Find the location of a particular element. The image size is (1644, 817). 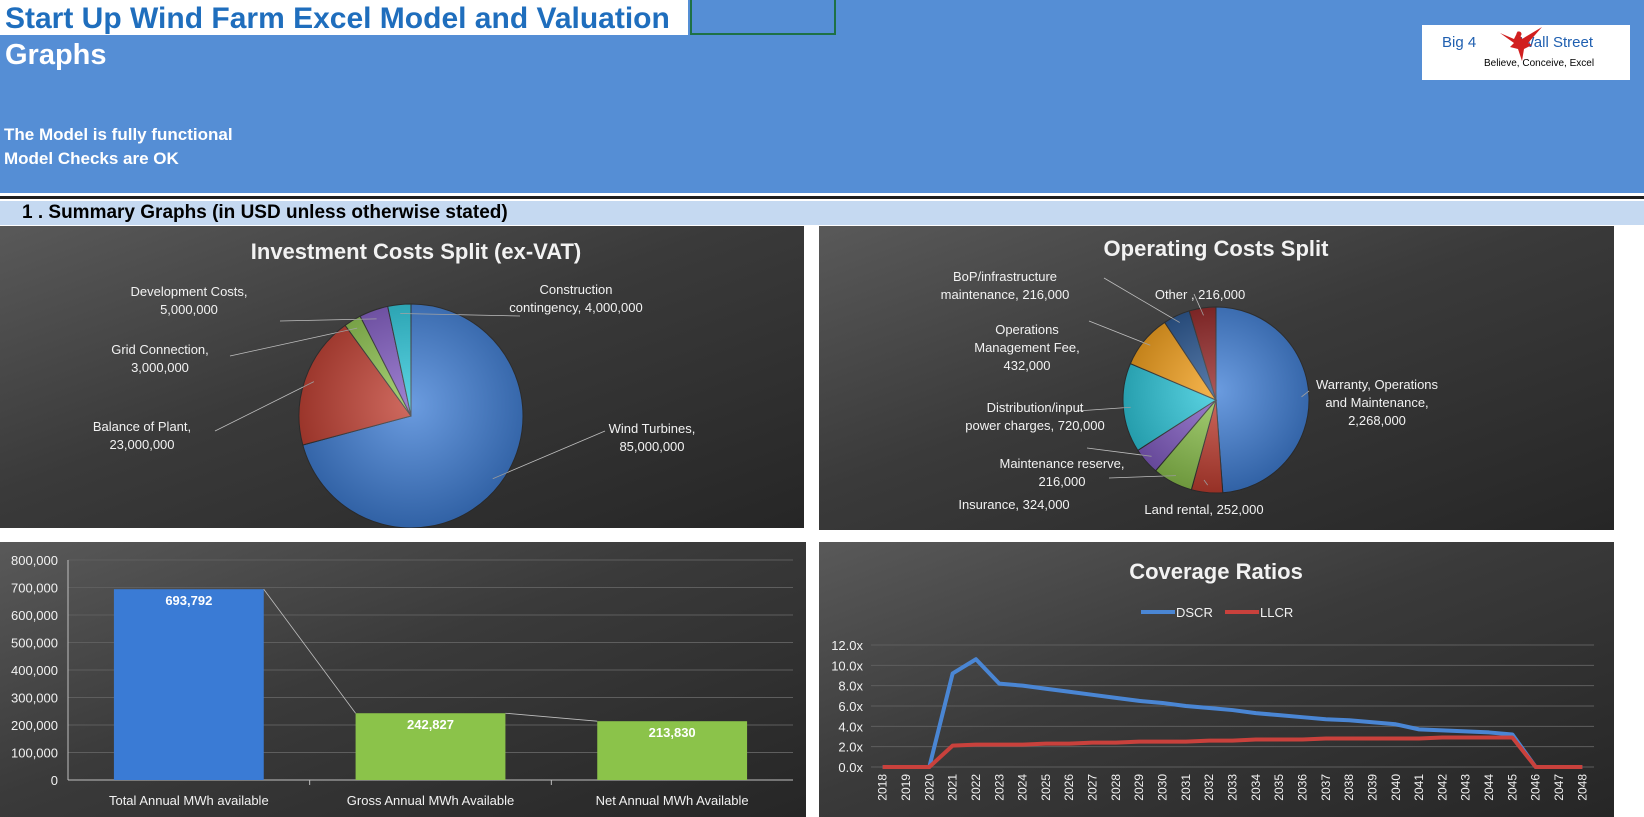

data-label-other: Other , 216,000 is located at coordinates (1200, 294).